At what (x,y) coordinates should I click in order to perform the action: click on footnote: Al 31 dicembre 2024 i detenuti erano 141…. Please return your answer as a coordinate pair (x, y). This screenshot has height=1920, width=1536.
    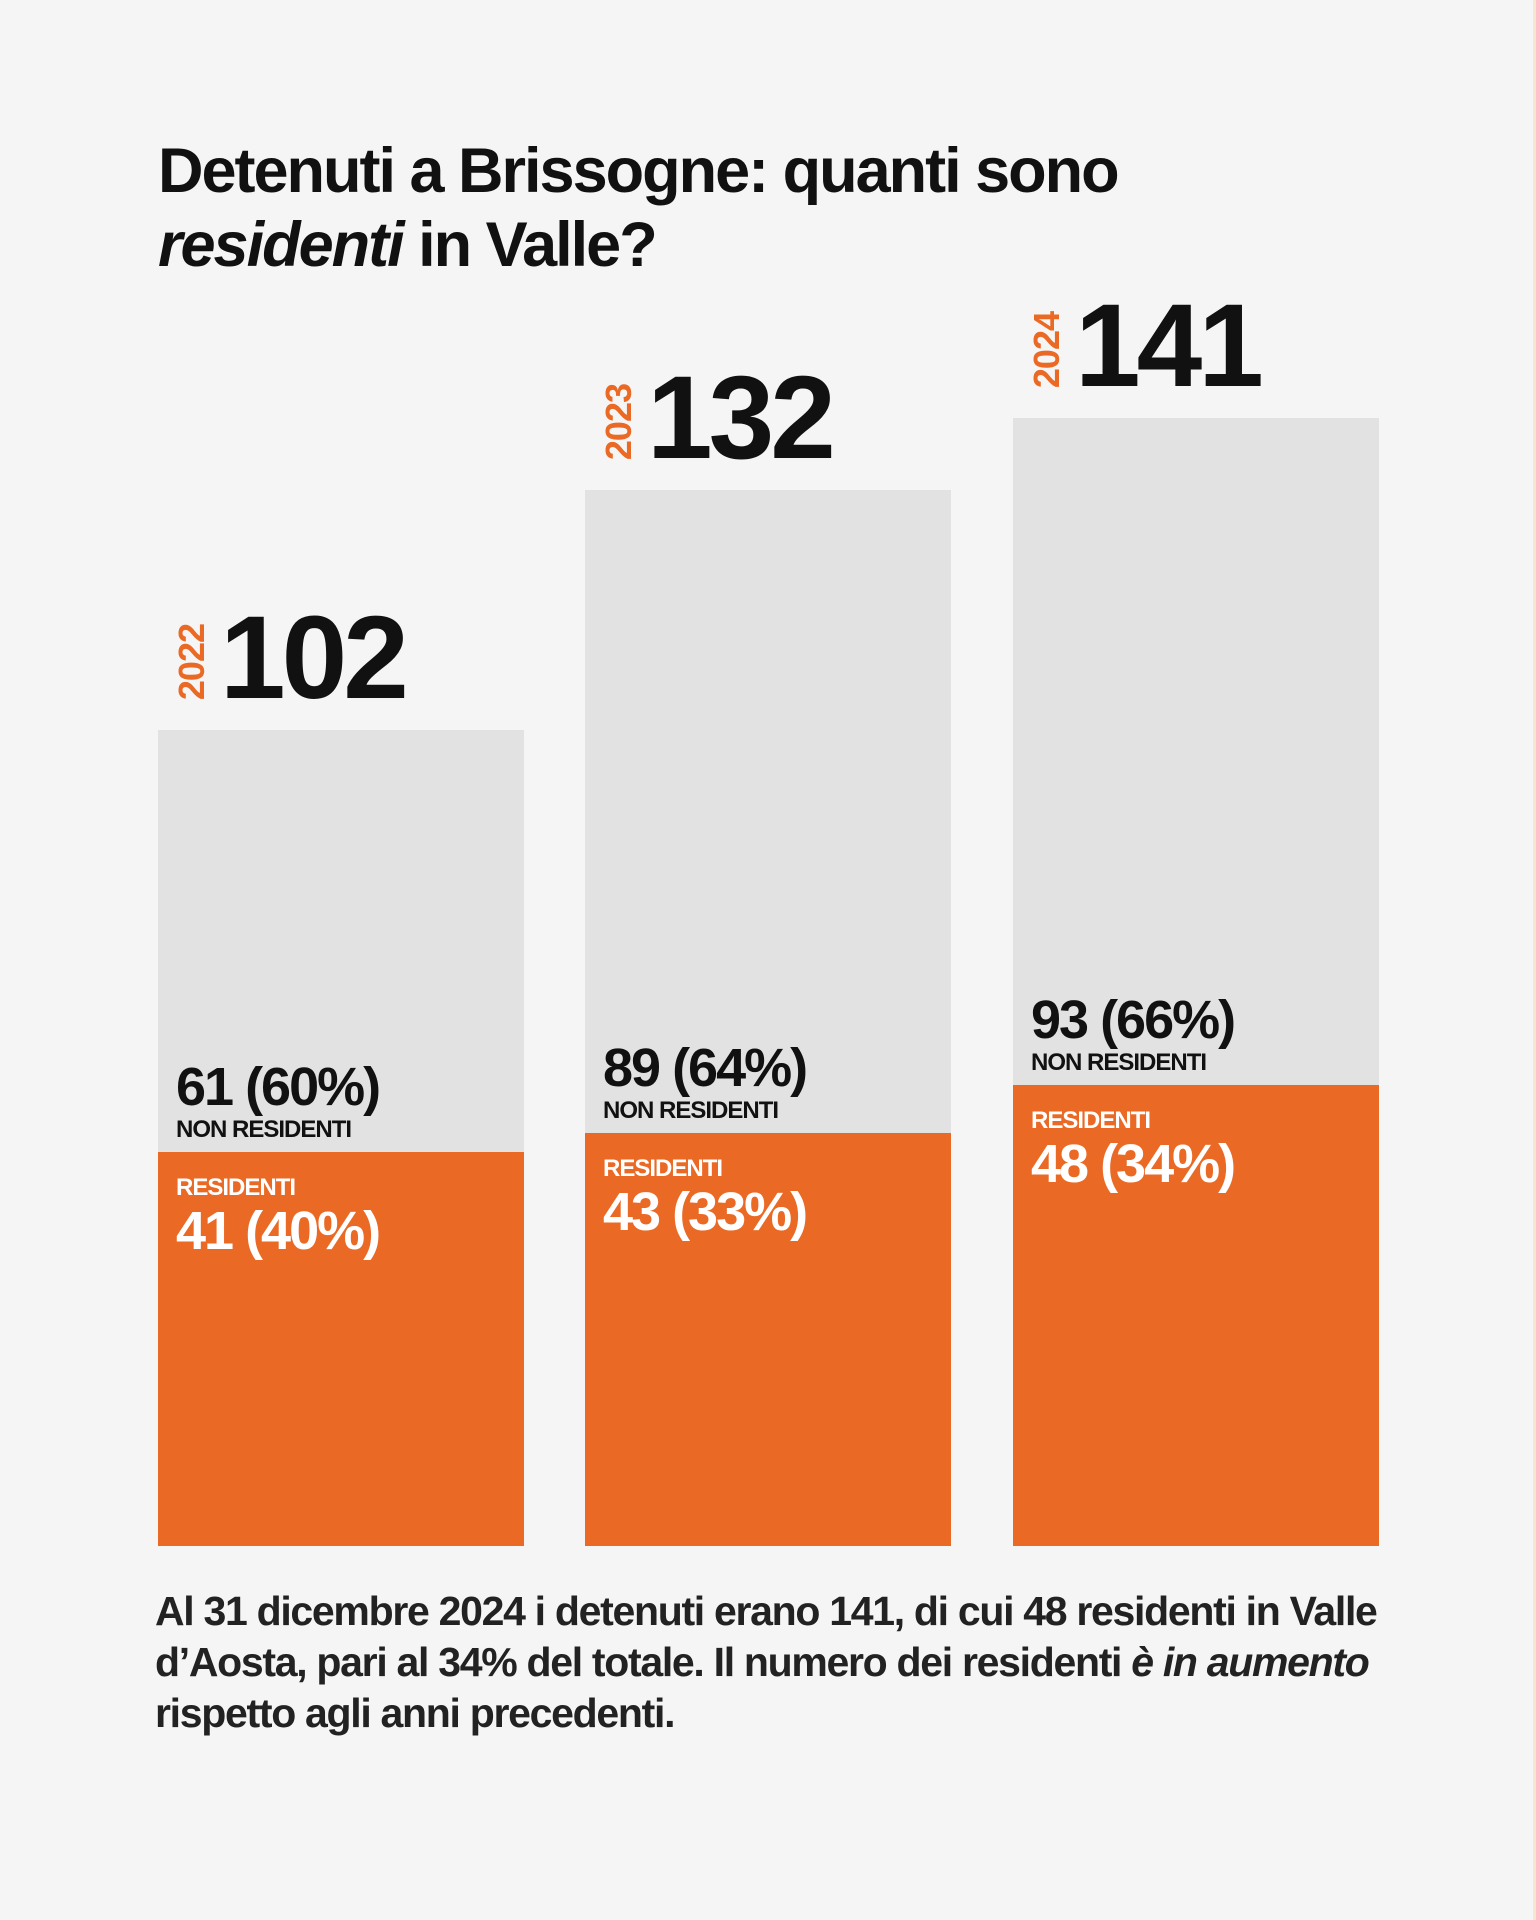
    Looking at the image, I should click on (785, 1662).